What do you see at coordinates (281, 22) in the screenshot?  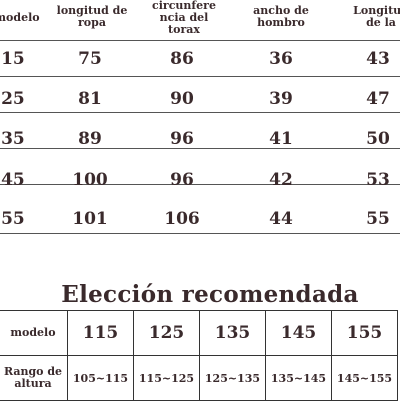 I see `header-line: hombro` at bounding box center [281, 22].